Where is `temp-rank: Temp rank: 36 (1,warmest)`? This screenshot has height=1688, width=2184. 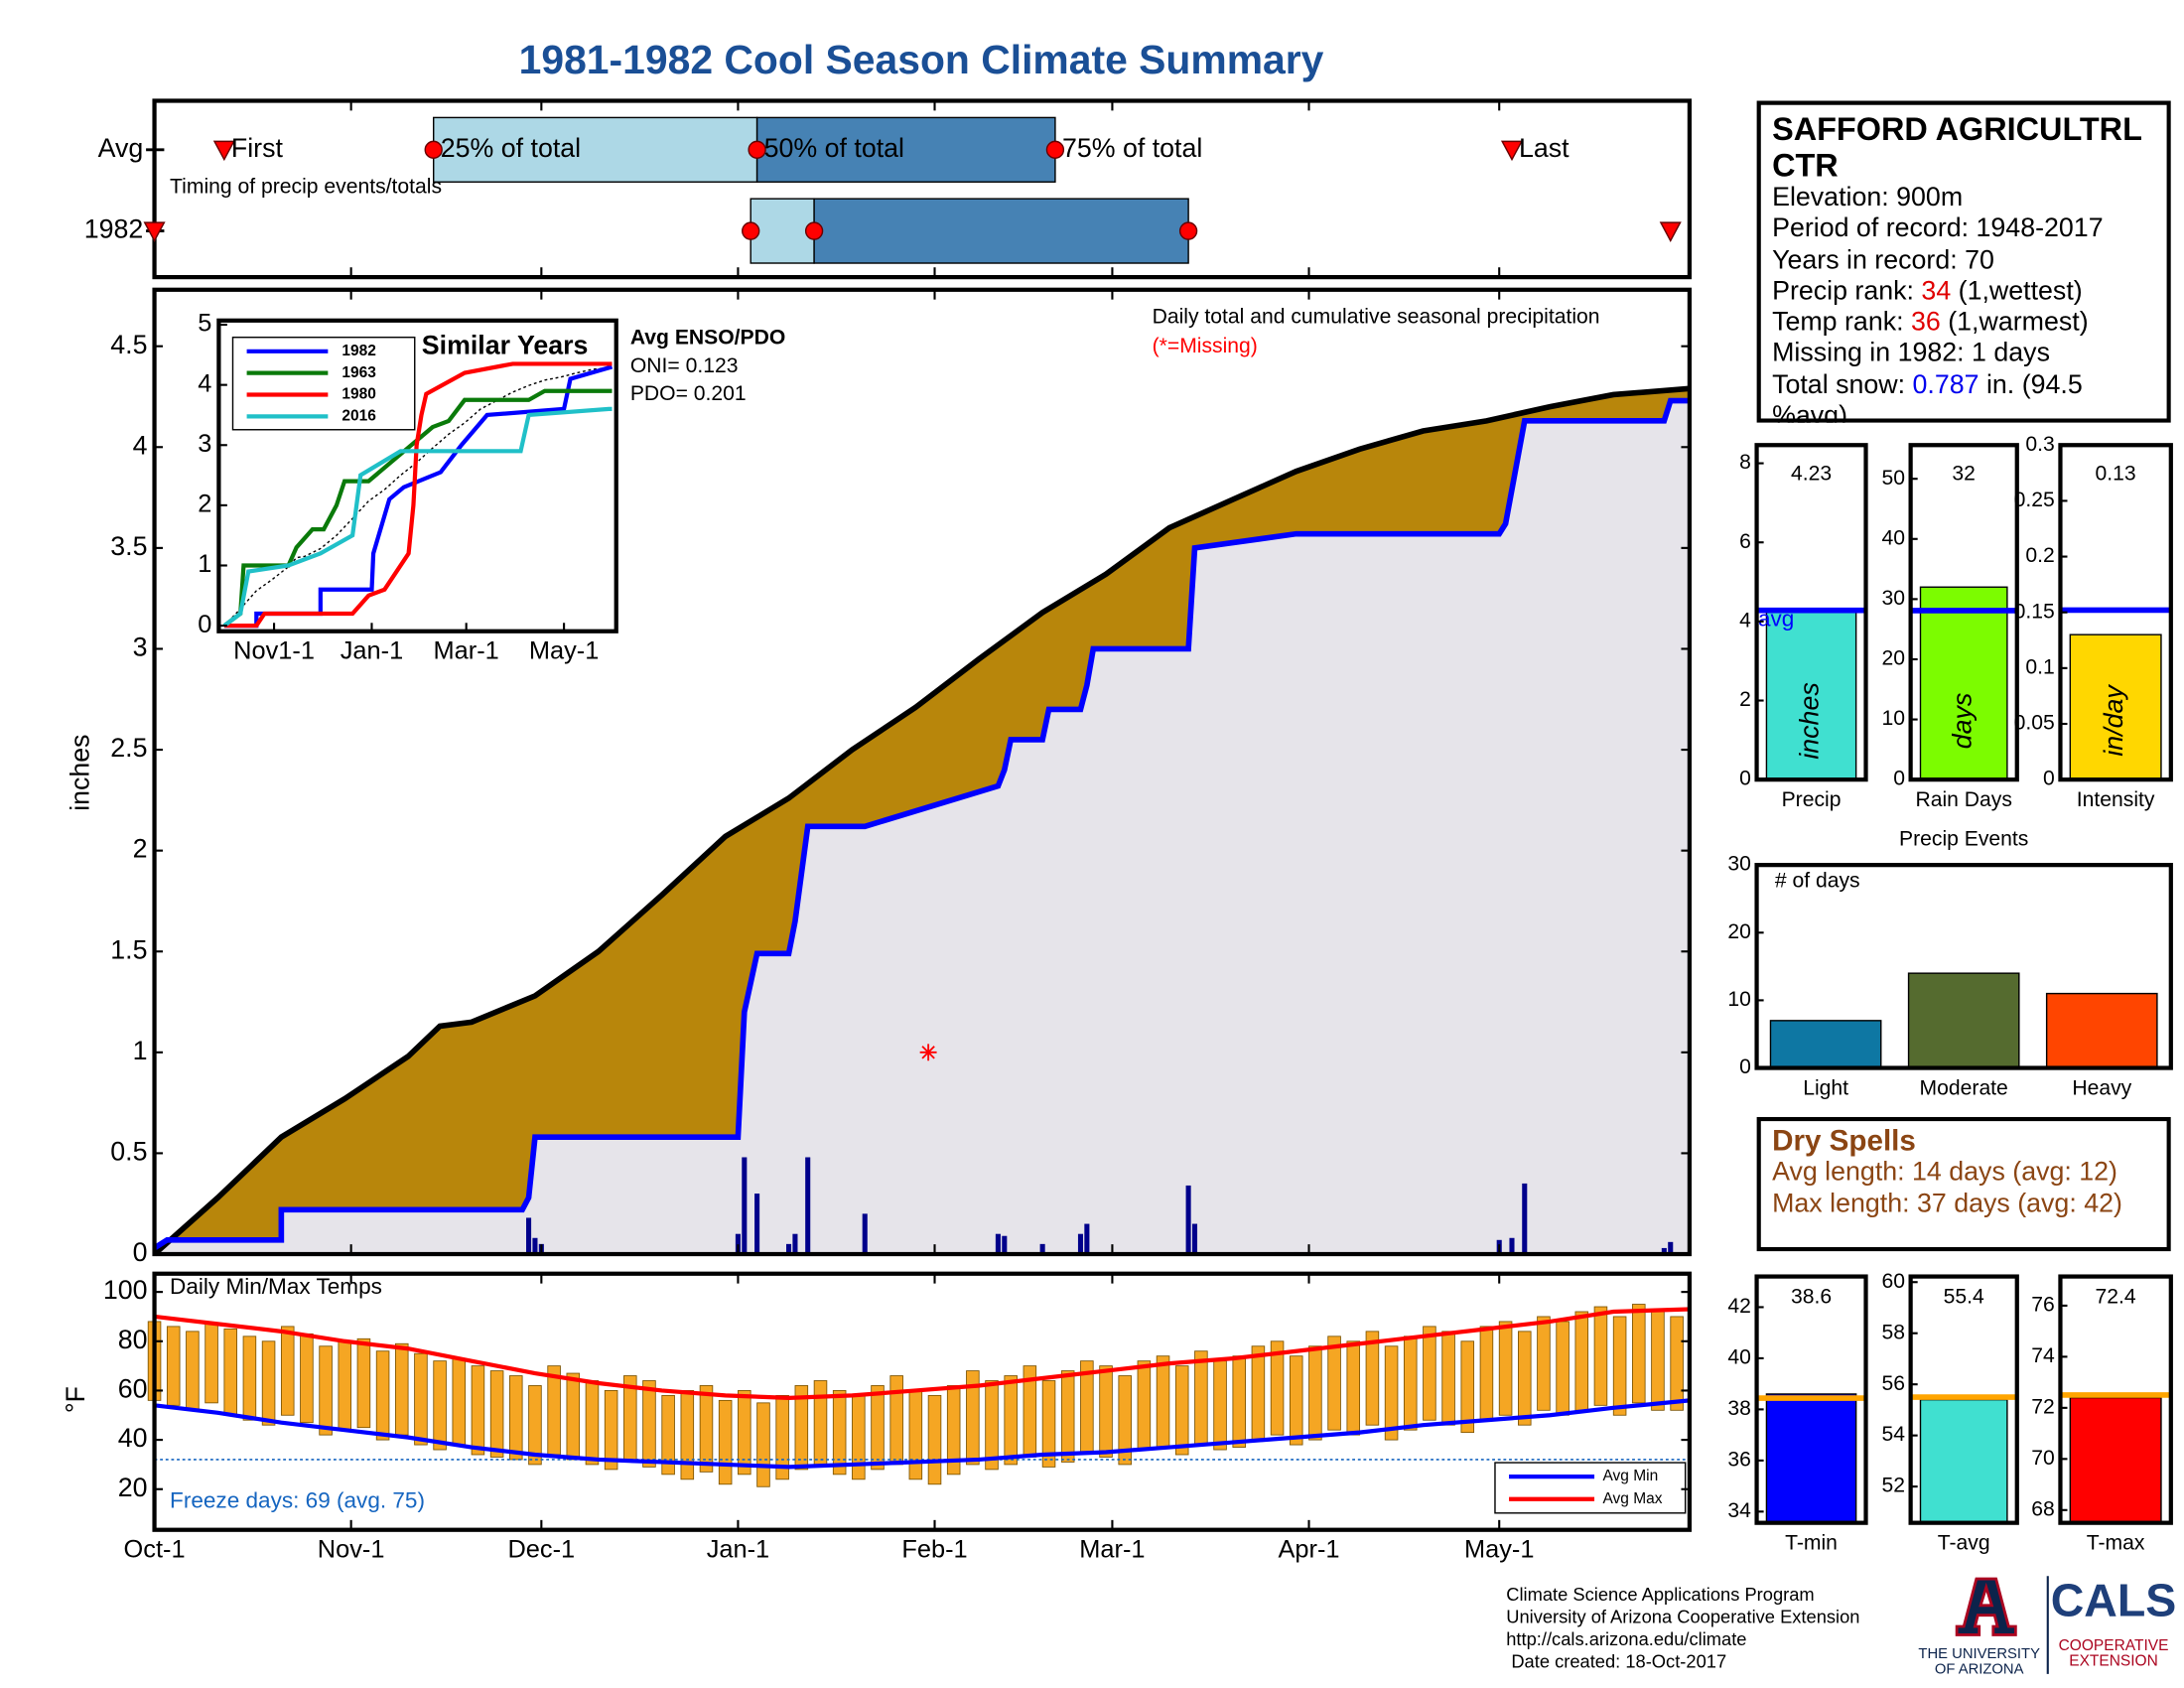
temp-rank: Temp rank: 36 (1,warmest) is located at coordinates (1963, 323).